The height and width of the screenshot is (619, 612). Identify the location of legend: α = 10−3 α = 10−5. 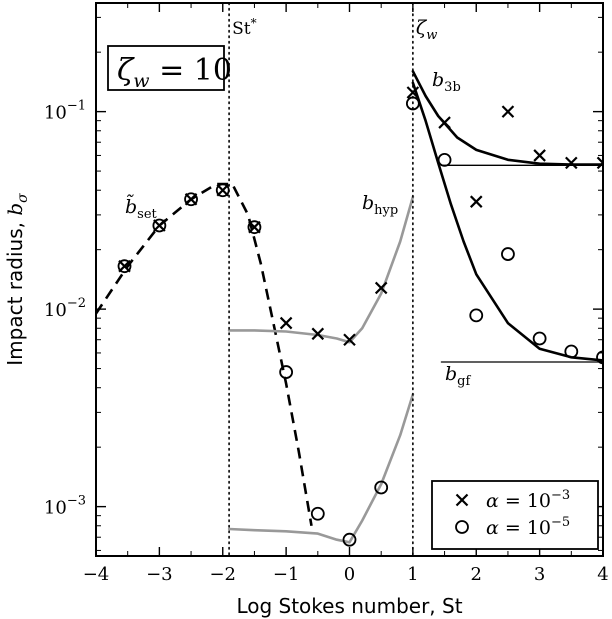
(515, 515).